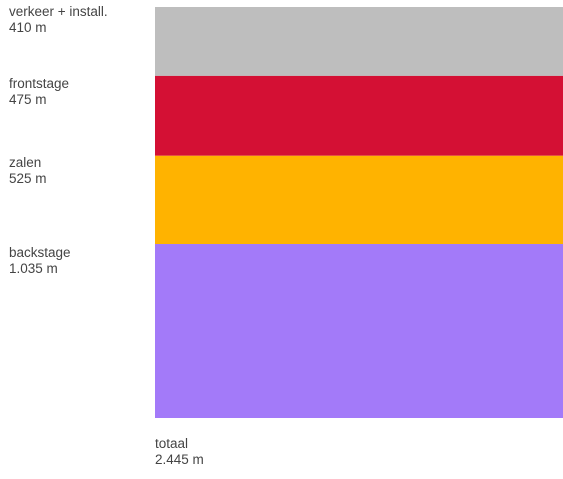 The image size is (563, 479). I want to click on segment-name: zalen, so click(25, 162).